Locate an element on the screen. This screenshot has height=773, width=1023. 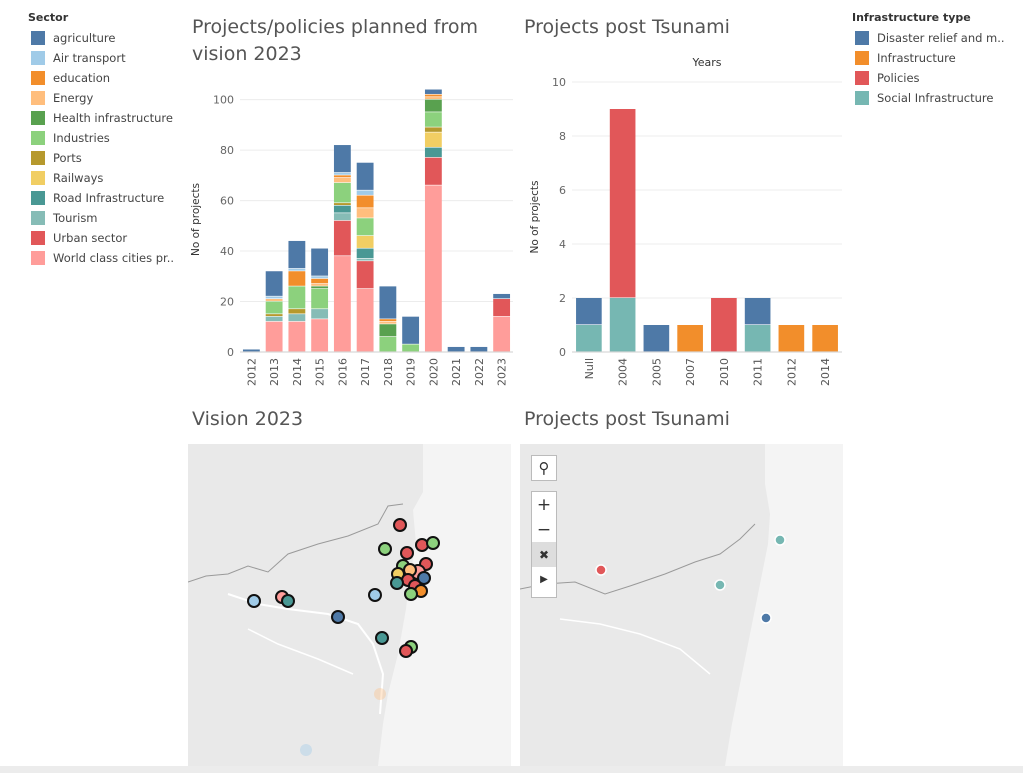
y-tick-label: 0 is located at coordinates (562, 352).